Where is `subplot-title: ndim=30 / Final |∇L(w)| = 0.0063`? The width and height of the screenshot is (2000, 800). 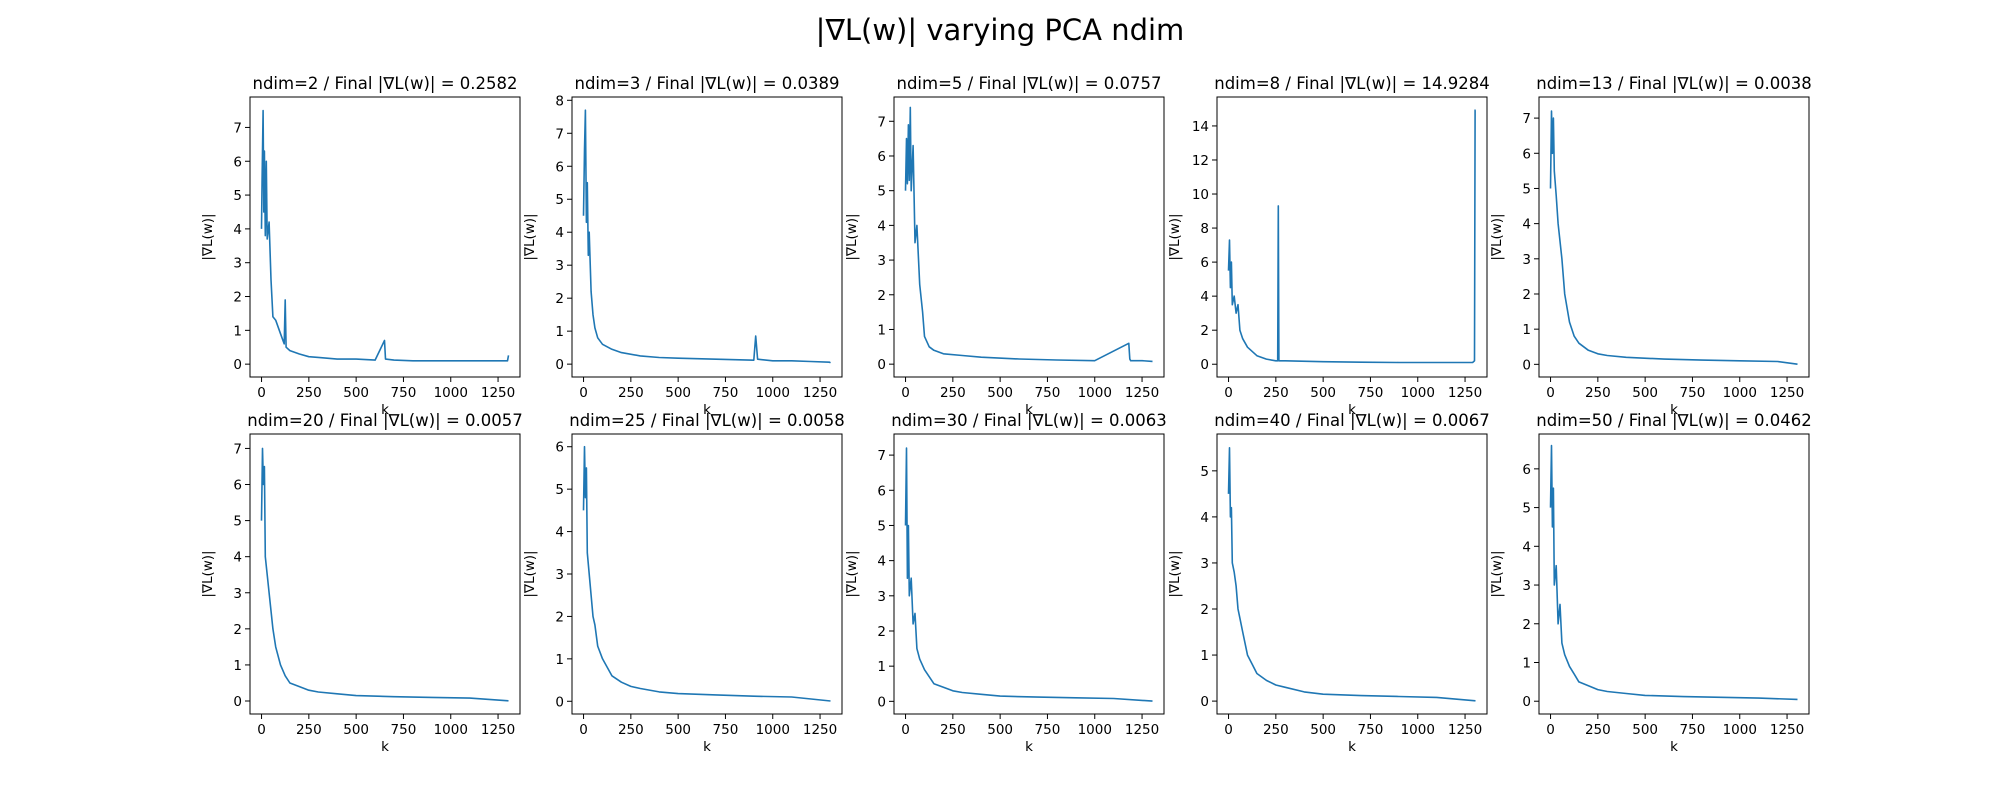
subplot-title: ndim=30 / Final |∇L(w)| = 0.0063 is located at coordinates (1029, 420).